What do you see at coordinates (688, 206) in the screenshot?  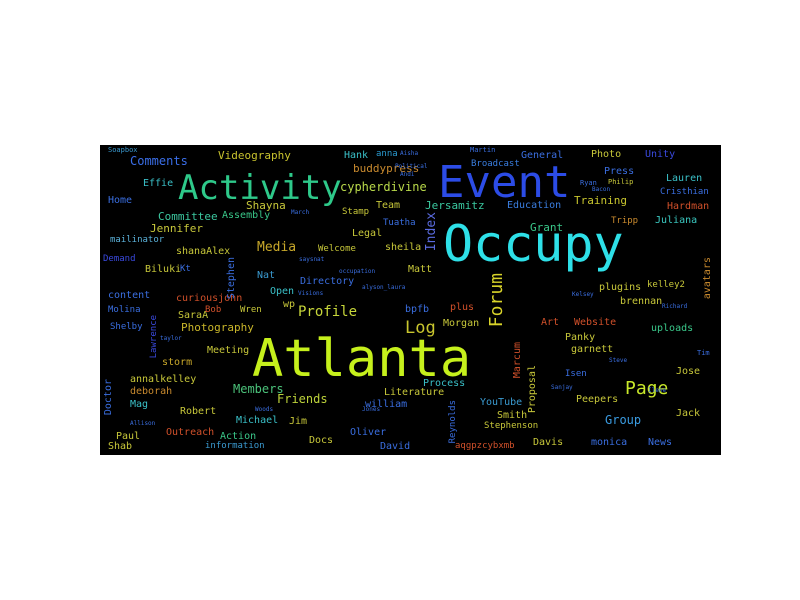 I see `word-hardman: Hardman` at bounding box center [688, 206].